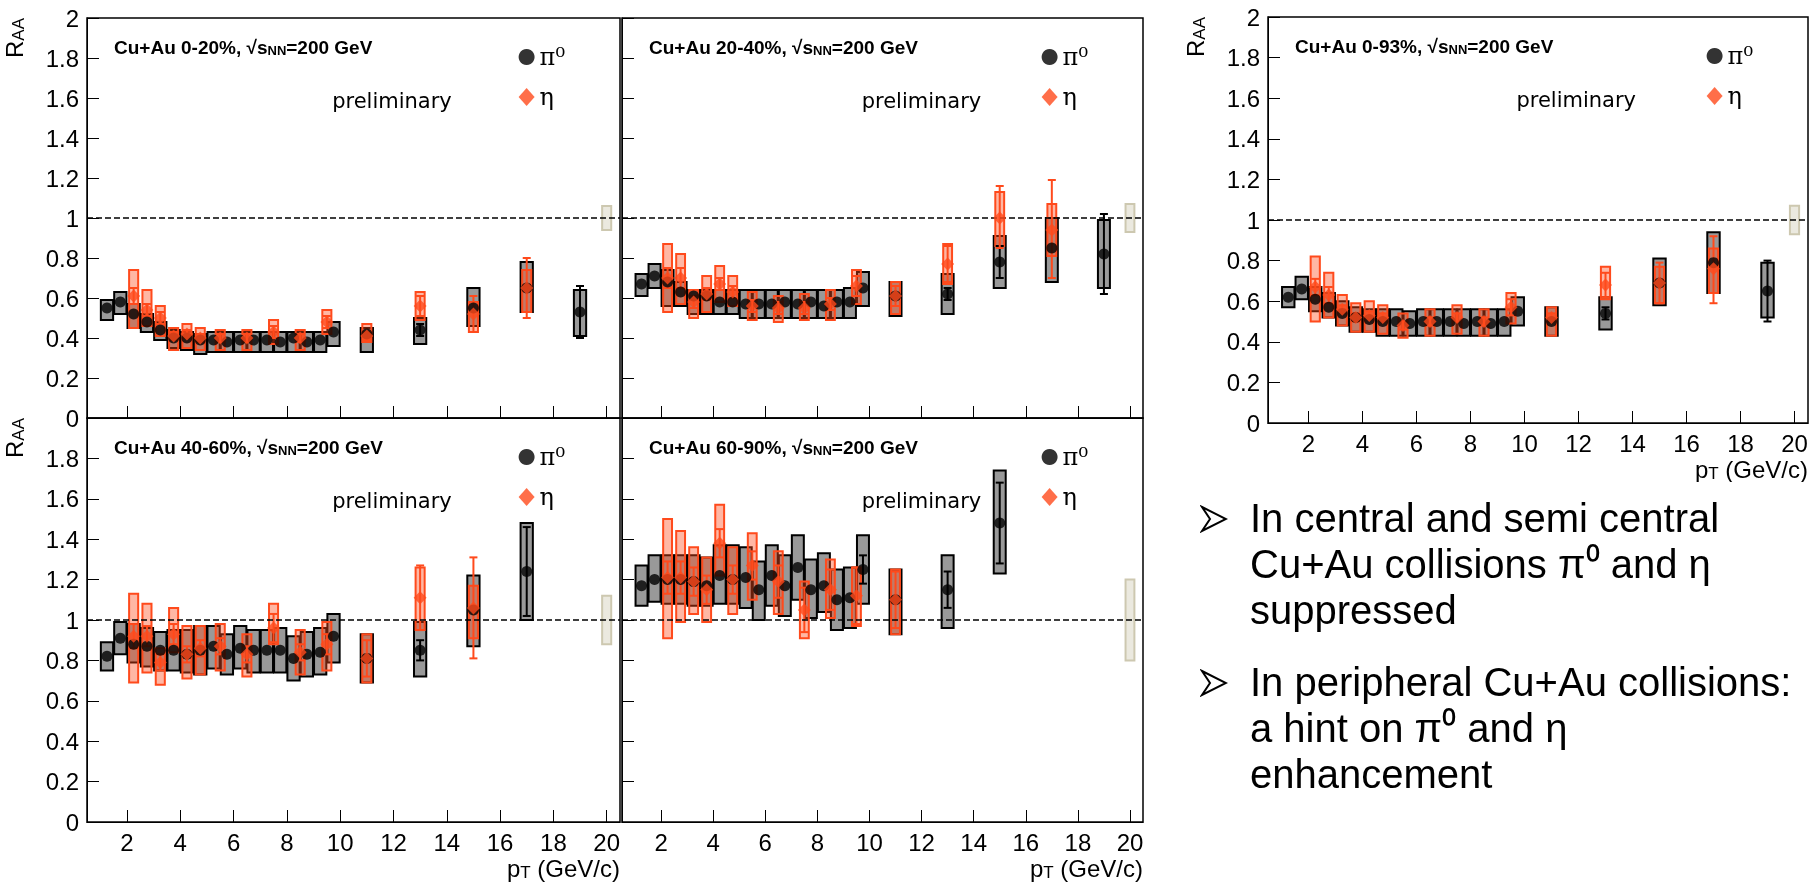 This screenshot has height=889, width=1816. I want to click on text: Cu+Au 20-40%, √sNN=200 GeV, so click(784, 47).